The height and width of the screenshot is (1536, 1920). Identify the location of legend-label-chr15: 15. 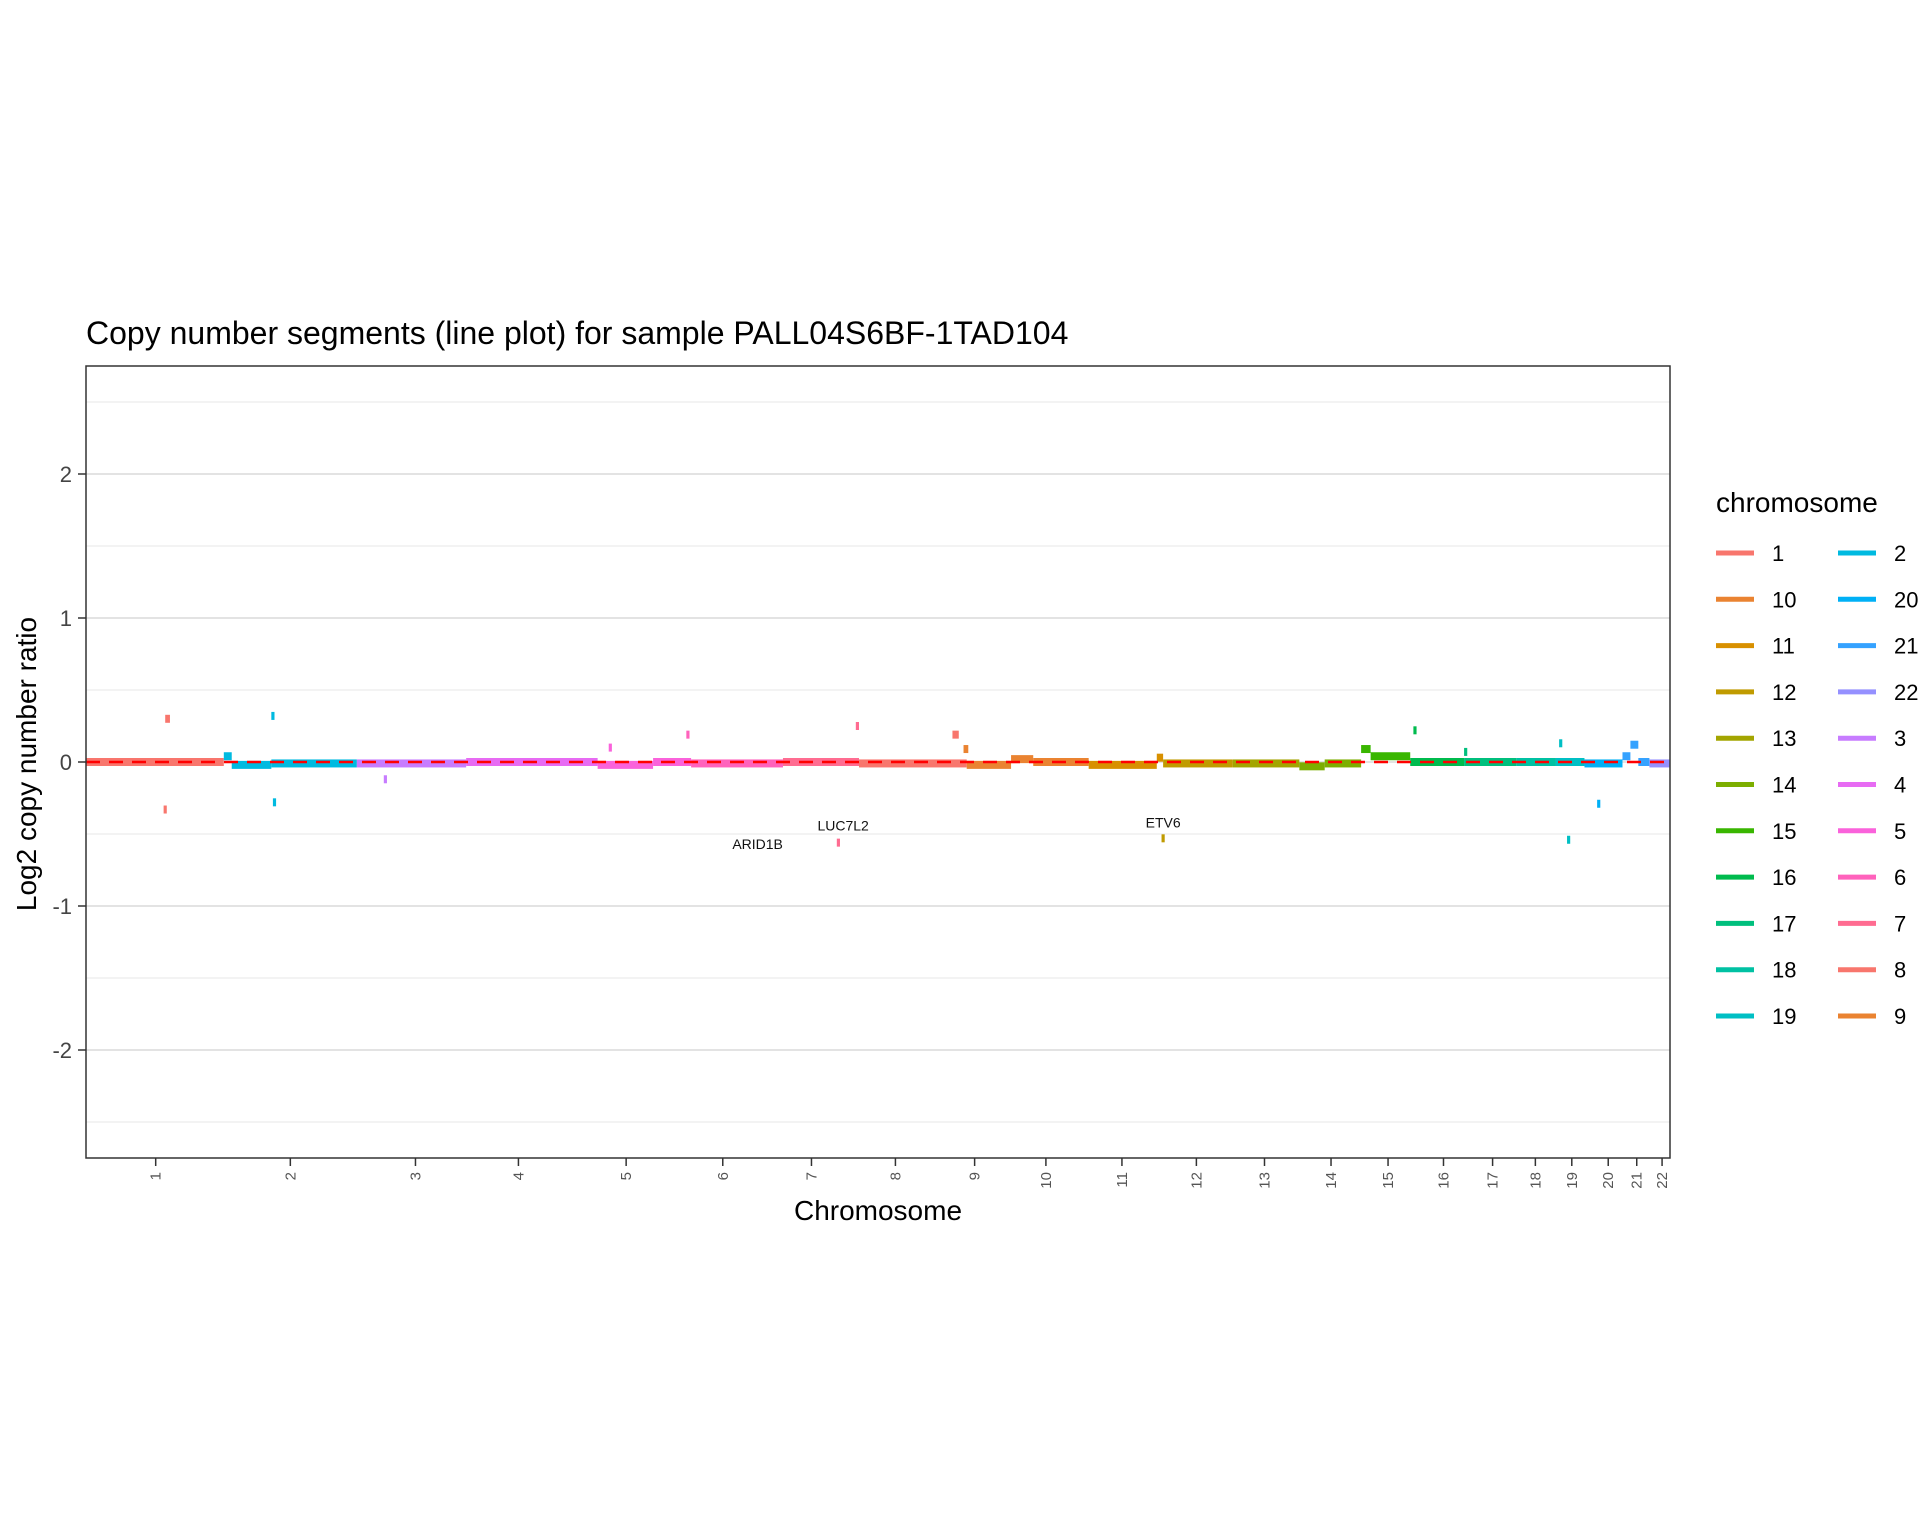
(1784, 831).